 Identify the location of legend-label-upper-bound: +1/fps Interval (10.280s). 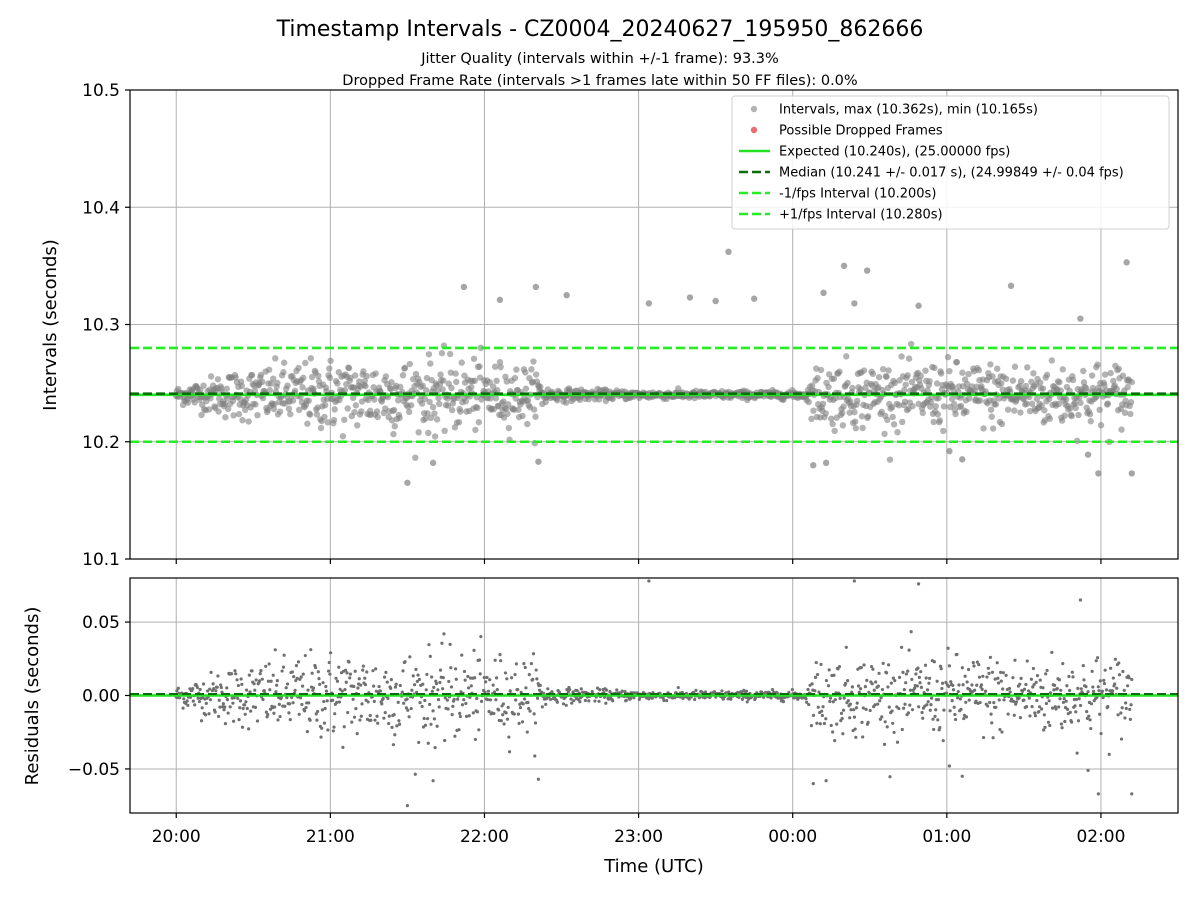
(861, 215).